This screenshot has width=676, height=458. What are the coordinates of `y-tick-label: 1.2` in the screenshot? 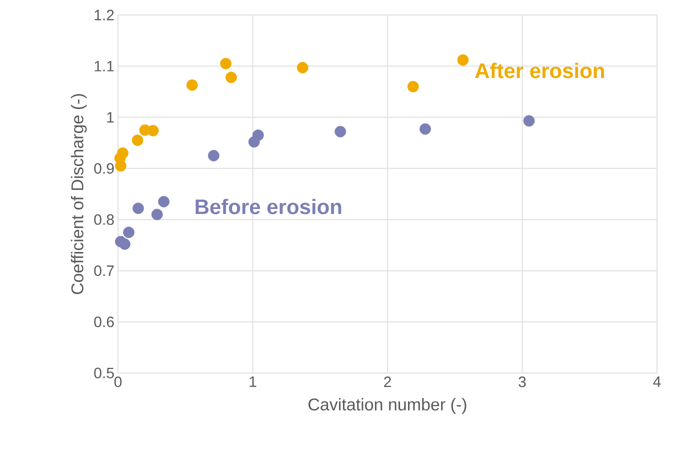 It's located at (104, 15).